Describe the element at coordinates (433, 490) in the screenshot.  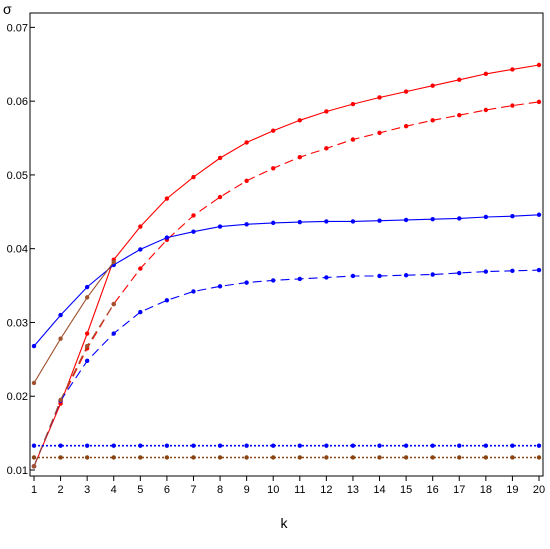
I see `x-tick-label: 16` at that location.